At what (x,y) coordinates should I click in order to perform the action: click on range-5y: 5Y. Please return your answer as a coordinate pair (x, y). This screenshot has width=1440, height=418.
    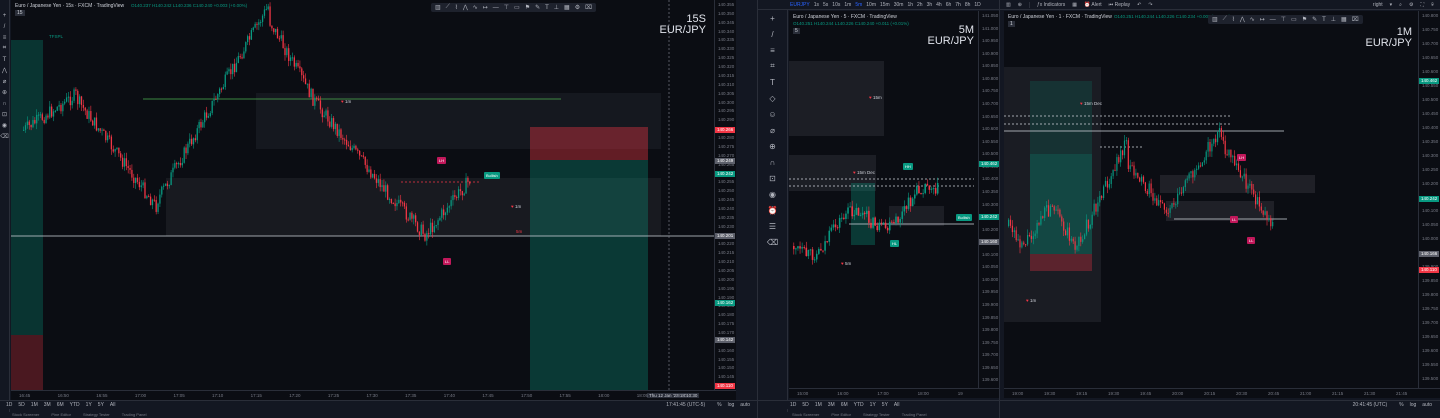
    Looking at the image, I should click on (884, 405).